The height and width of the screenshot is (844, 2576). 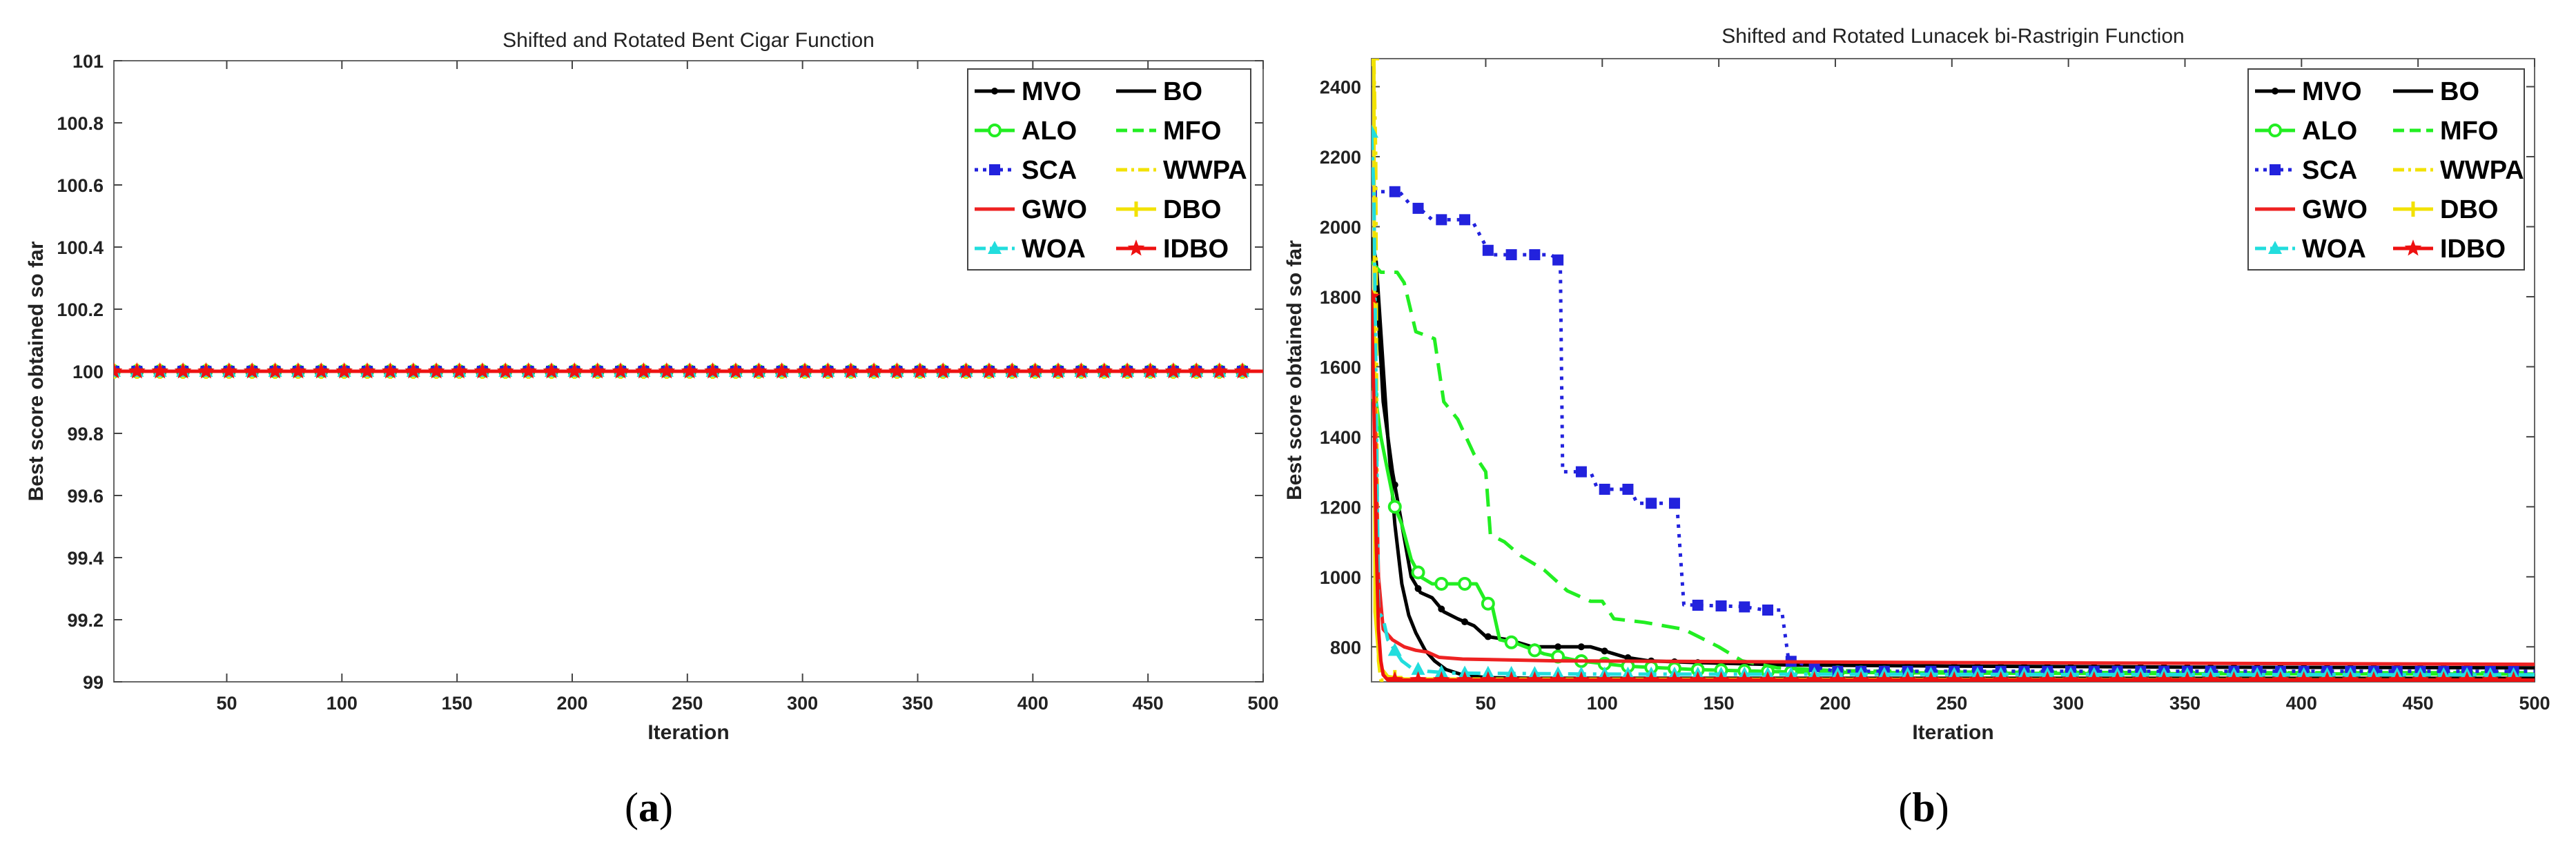 What do you see at coordinates (1511, 642) in the screenshot?
I see `data-point-alo` at bounding box center [1511, 642].